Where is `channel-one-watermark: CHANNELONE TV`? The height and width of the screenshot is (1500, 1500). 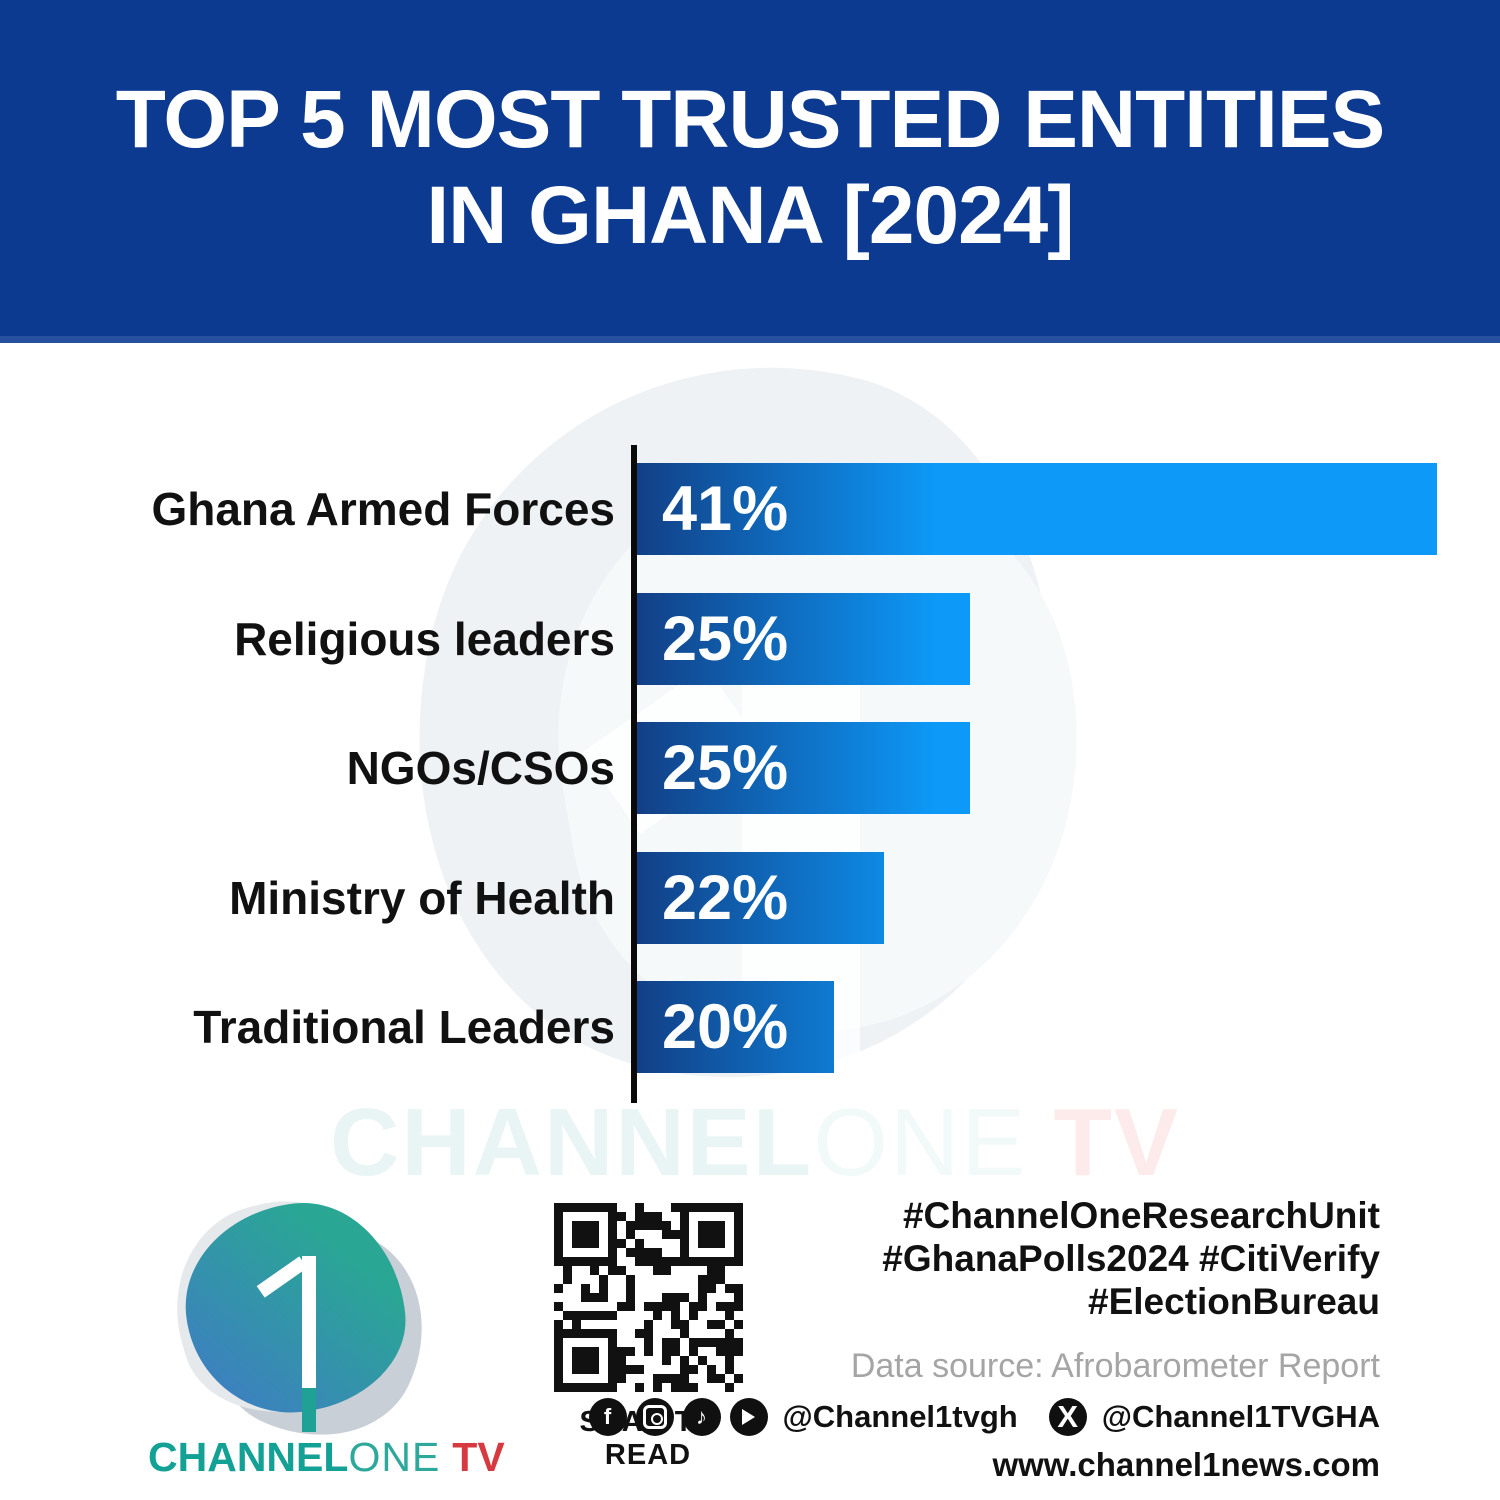
channel-one-watermark: CHANNELONE TV is located at coordinates (880, 1143).